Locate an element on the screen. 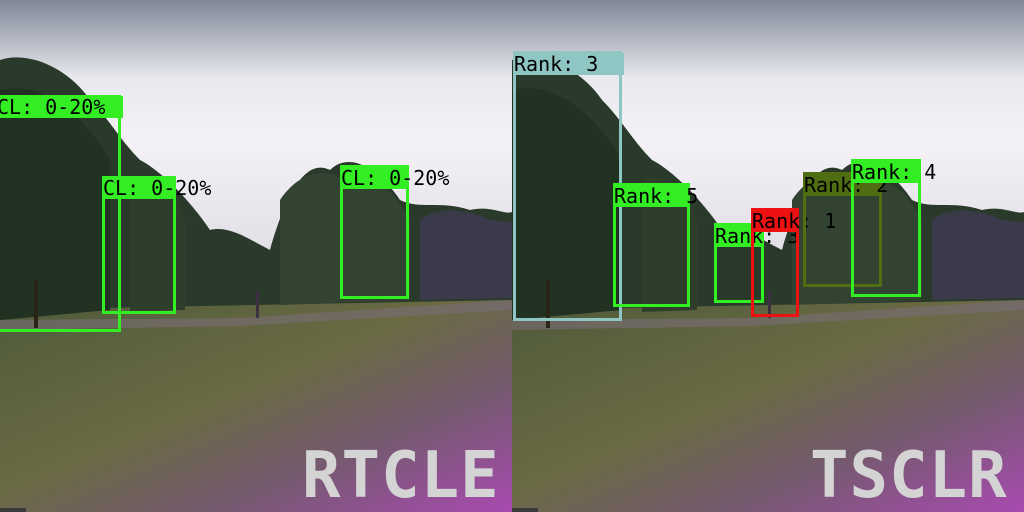 This screenshot has width=1024, height=512. method-title: RTCLE is located at coordinates (401, 475).